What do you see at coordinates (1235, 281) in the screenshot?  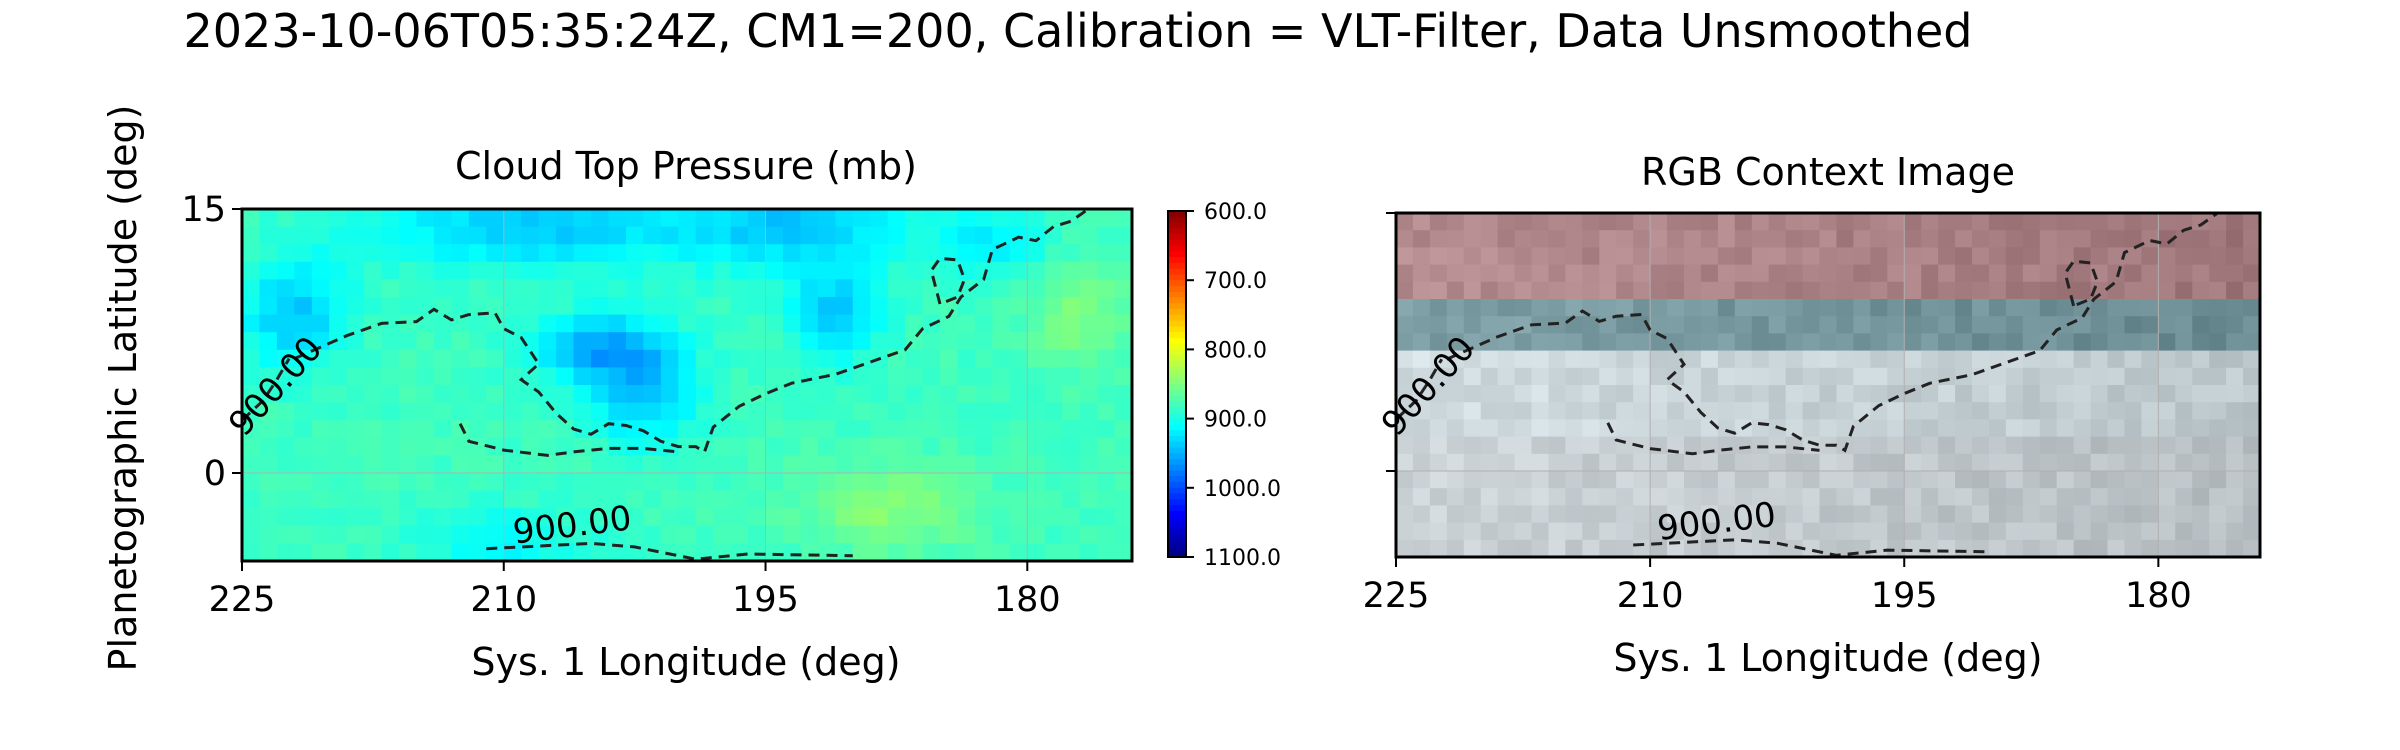 I see `colorbar-tick-label: 700.0` at bounding box center [1235, 281].